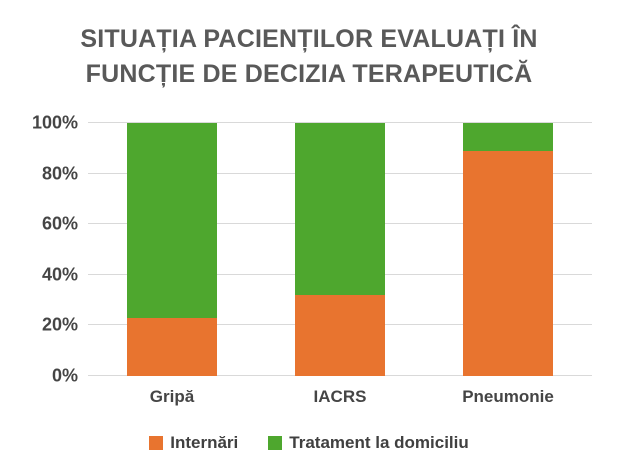  I want to click on category-label: Pneumonie, so click(508, 396).